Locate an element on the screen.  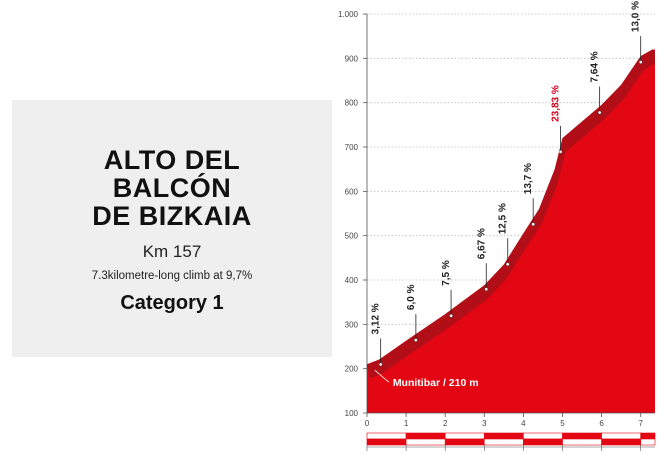
y-tick-label: 700 is located at coordinates (352, 147).